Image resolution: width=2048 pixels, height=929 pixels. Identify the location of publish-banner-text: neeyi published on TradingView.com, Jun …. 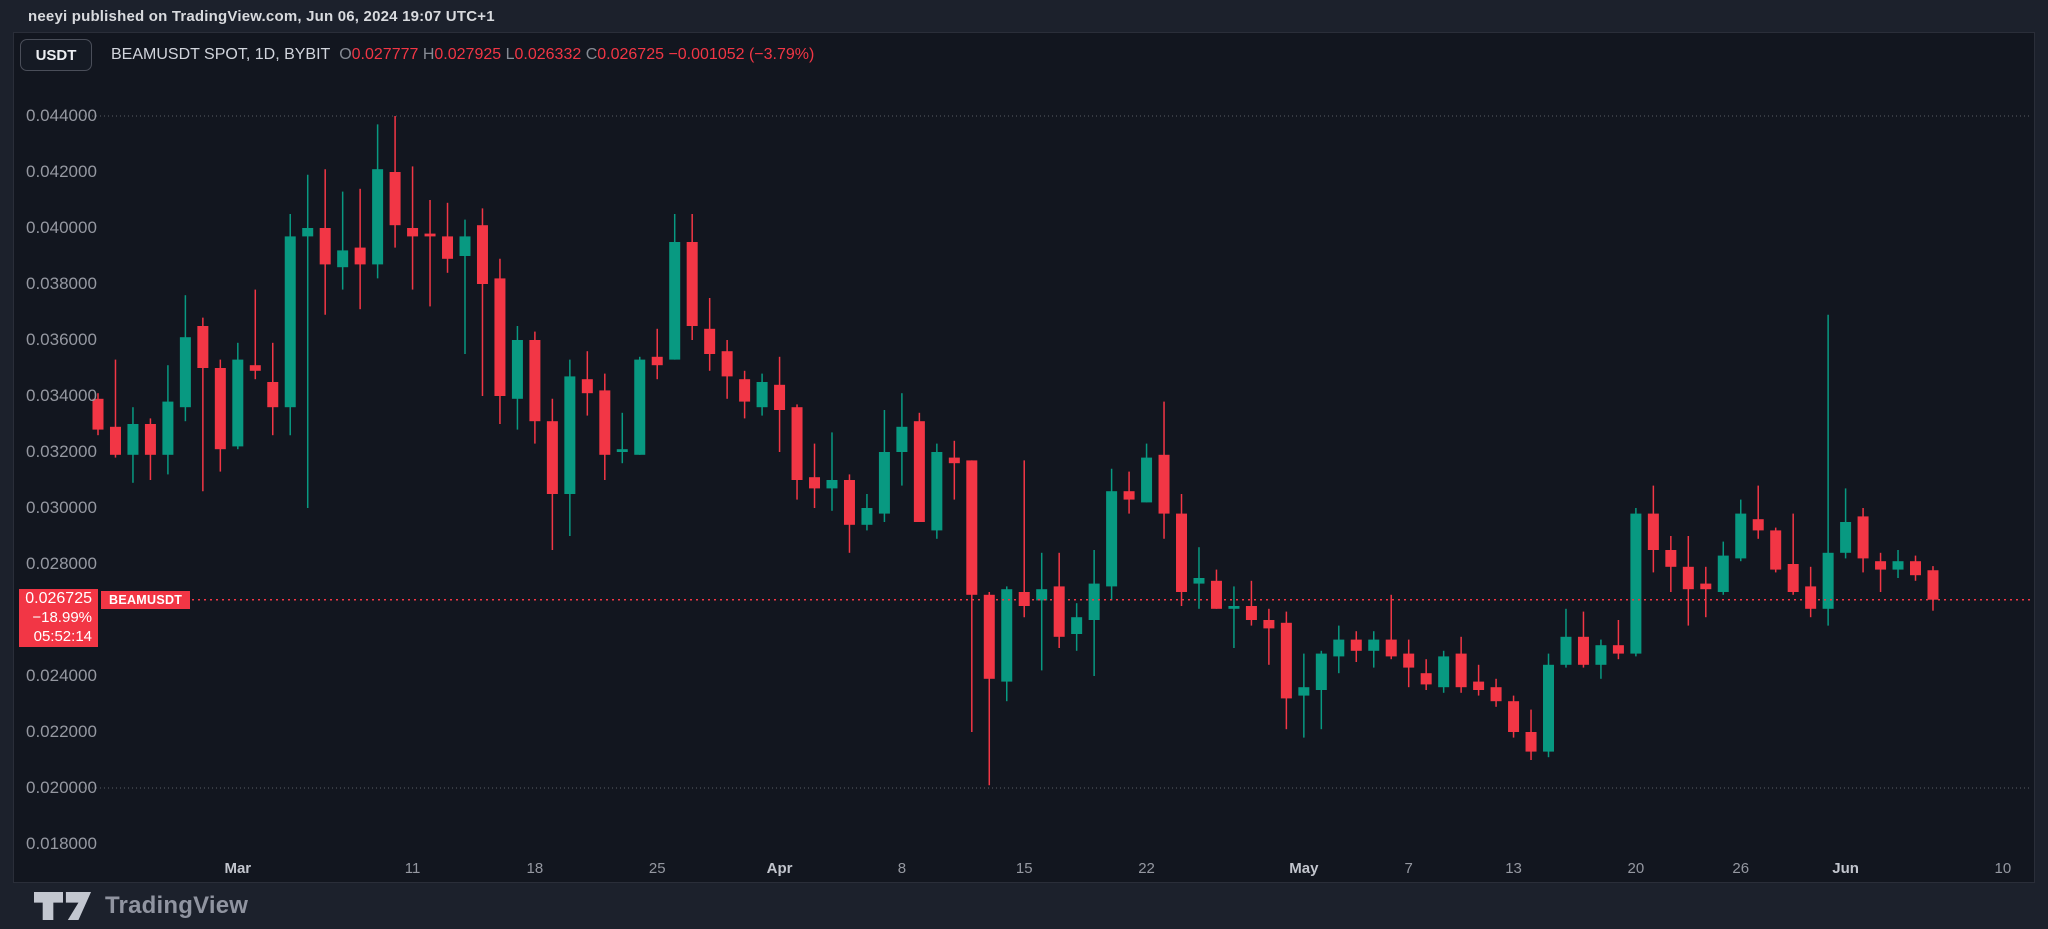
(261, 16).